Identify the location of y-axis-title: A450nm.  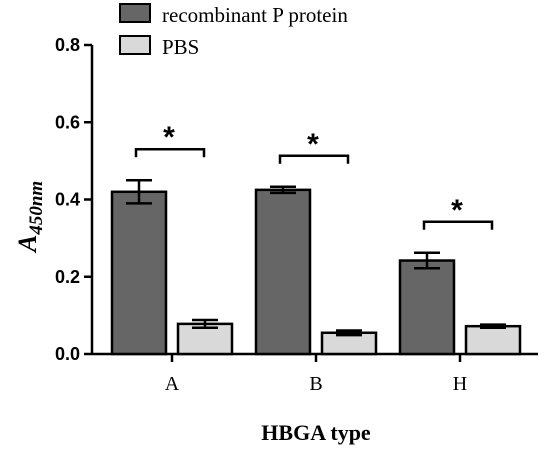
(30, 217).